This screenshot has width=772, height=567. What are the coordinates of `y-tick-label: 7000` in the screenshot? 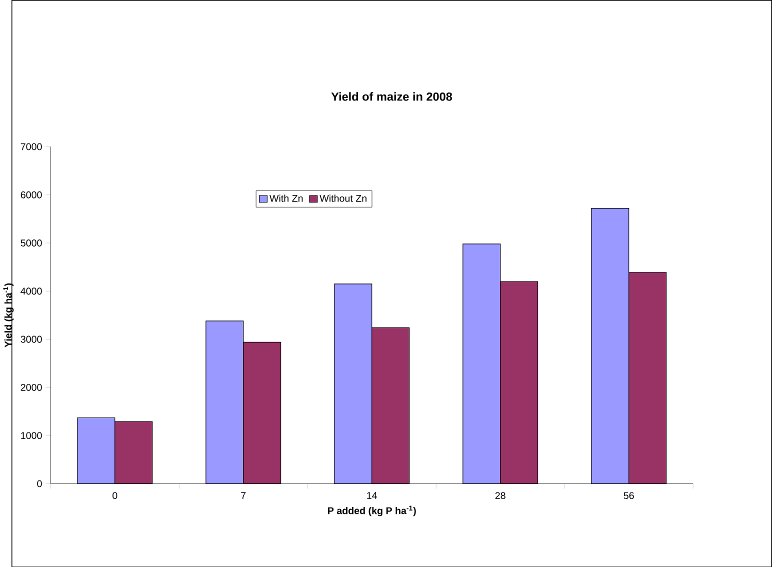 It's located at (31, 146).